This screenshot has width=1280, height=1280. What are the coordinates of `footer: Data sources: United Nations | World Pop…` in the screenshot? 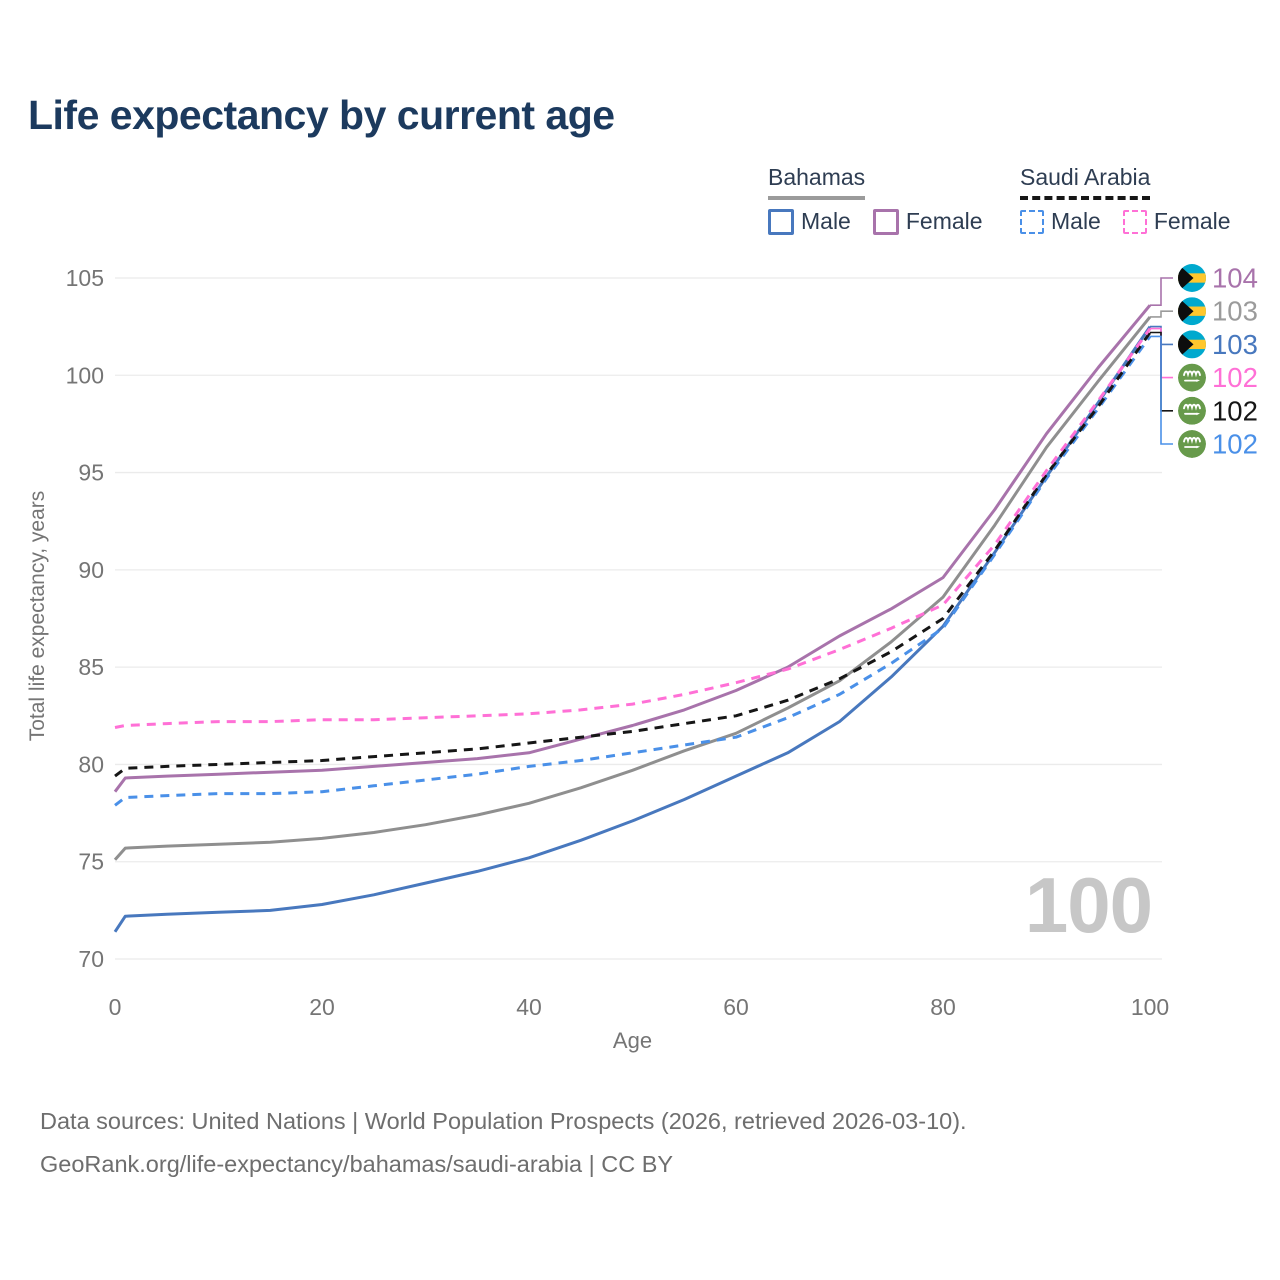 It's located at (503, 1151).